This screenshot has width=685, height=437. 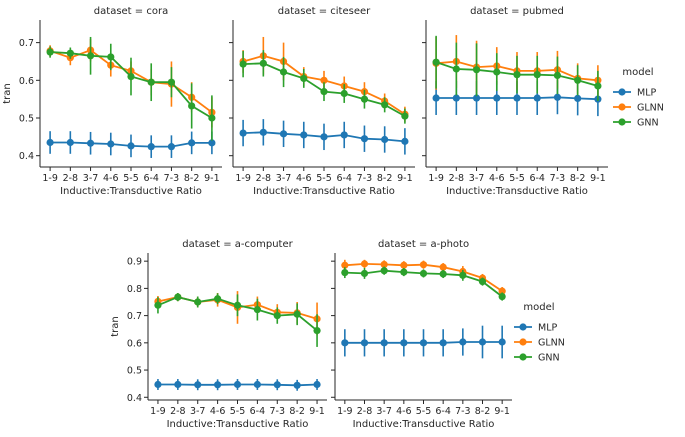 I want to click on panel-title: dataset = pubmed, so click(x=517, y=11).